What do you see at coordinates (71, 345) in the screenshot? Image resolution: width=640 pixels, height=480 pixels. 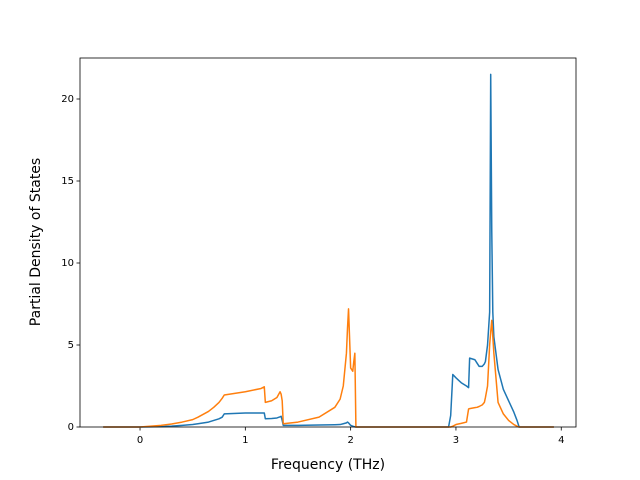 I see `y-tick-label: 5` at bounding box center [71, 345].